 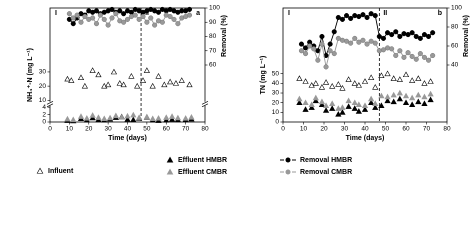 What do you see at coordinates (89, 129) in the screenshot?
I see `x-tick-label: 20` at bounding box center [89, 129].